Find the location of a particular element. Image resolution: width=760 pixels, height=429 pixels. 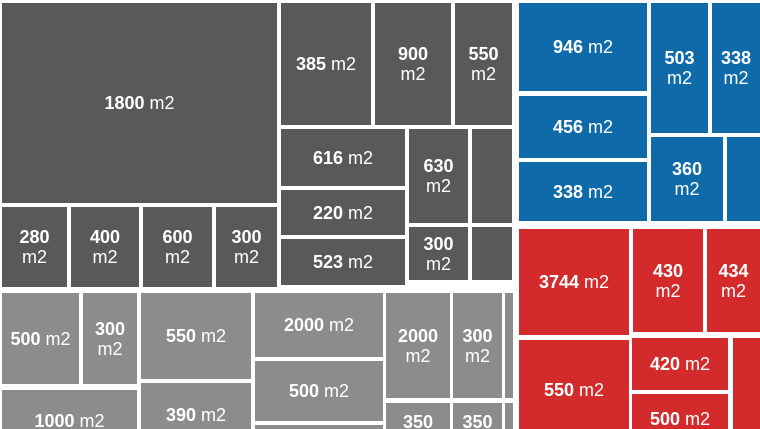

cell-label-line: 2000 m2 is located at coordinates (319, 325).